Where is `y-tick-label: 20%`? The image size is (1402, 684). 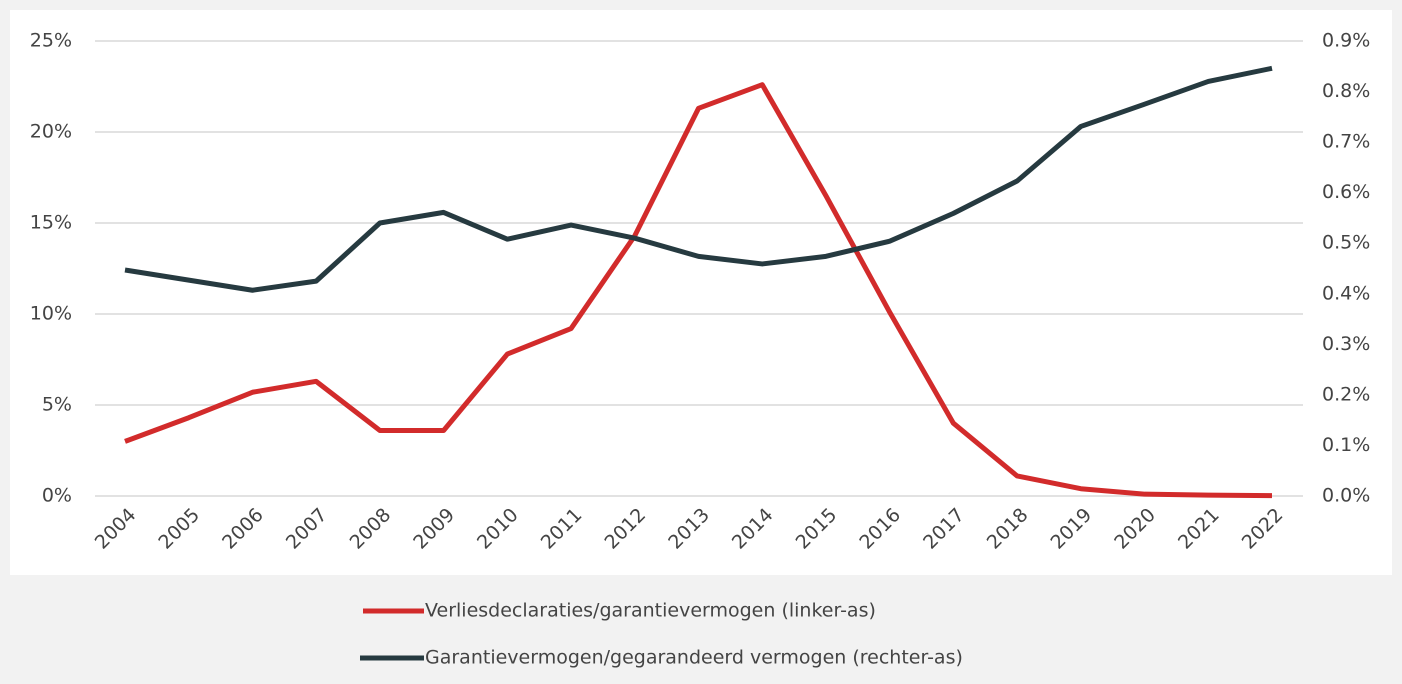
y-tick-label: 20% is located at coordinates (51, 132).